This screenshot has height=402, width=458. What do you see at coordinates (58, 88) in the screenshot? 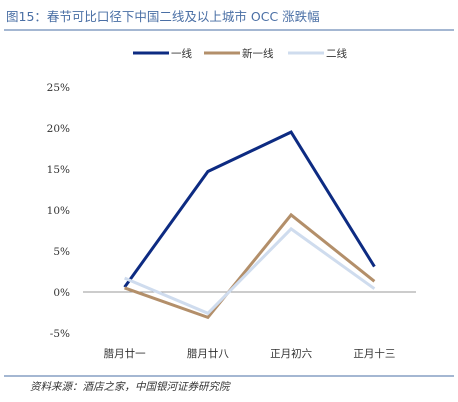
I see `y-tick-label: 25%` at bounding box center [58, 88].